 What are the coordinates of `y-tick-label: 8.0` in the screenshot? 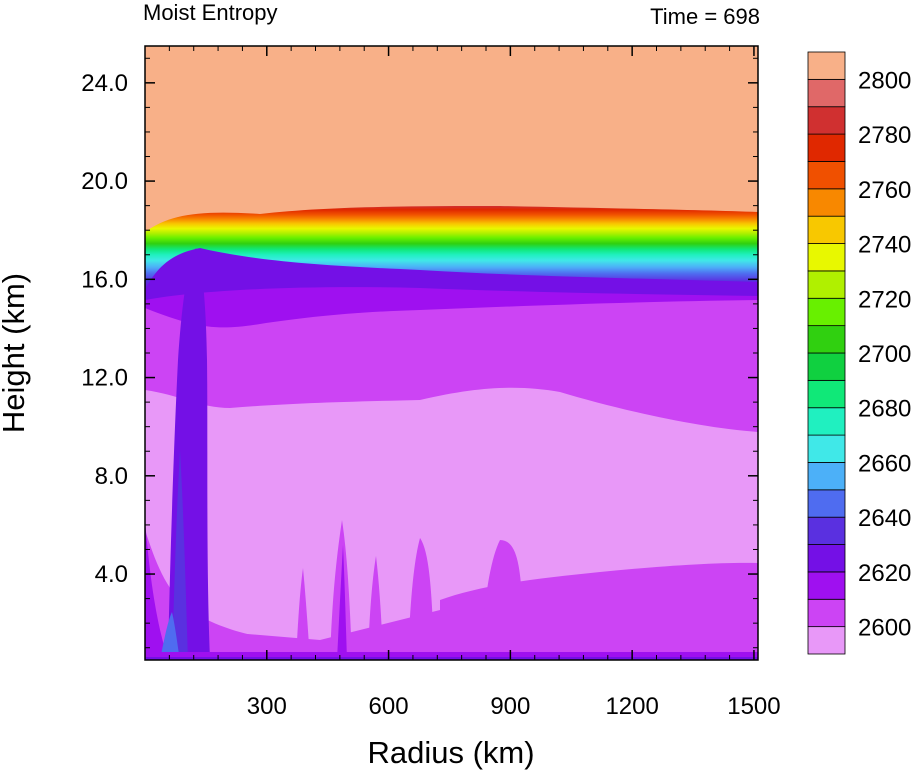 It's located at (111, 476).